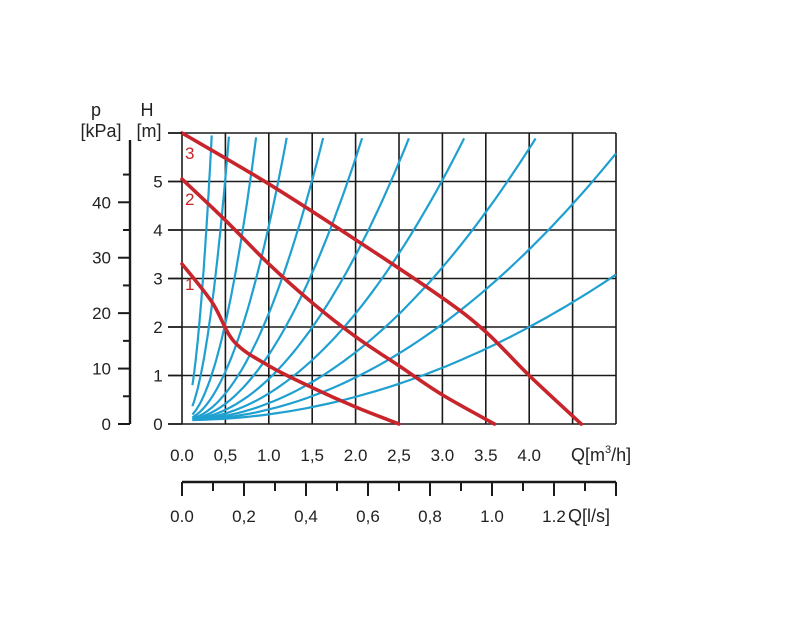 This screenshot has width=787, height=638. I want to click on flow-ls-tick-label: 0,4, so click(306, 516).